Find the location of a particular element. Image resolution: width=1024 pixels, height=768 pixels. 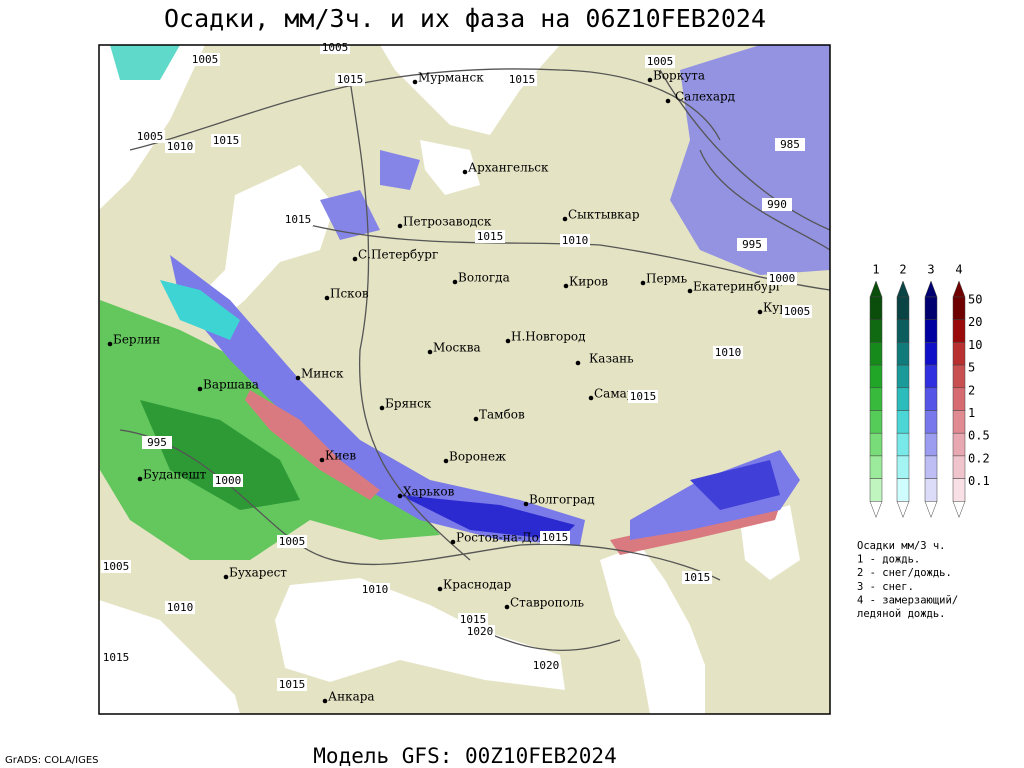

city-label: Москва is located at coordinates (457, 348).